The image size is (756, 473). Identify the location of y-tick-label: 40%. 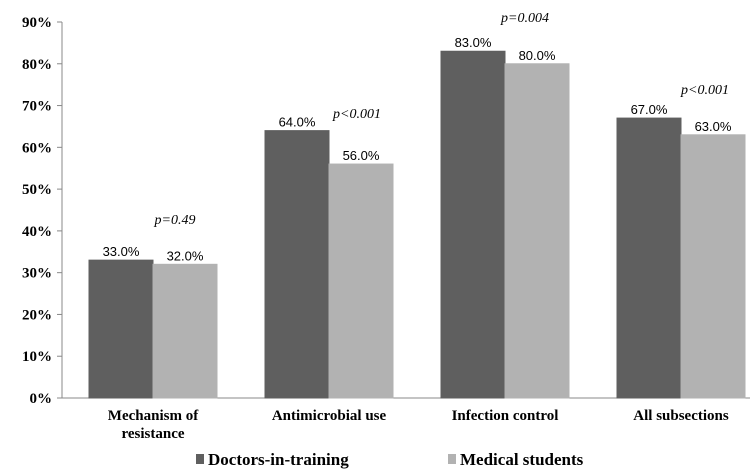
(37, 232).